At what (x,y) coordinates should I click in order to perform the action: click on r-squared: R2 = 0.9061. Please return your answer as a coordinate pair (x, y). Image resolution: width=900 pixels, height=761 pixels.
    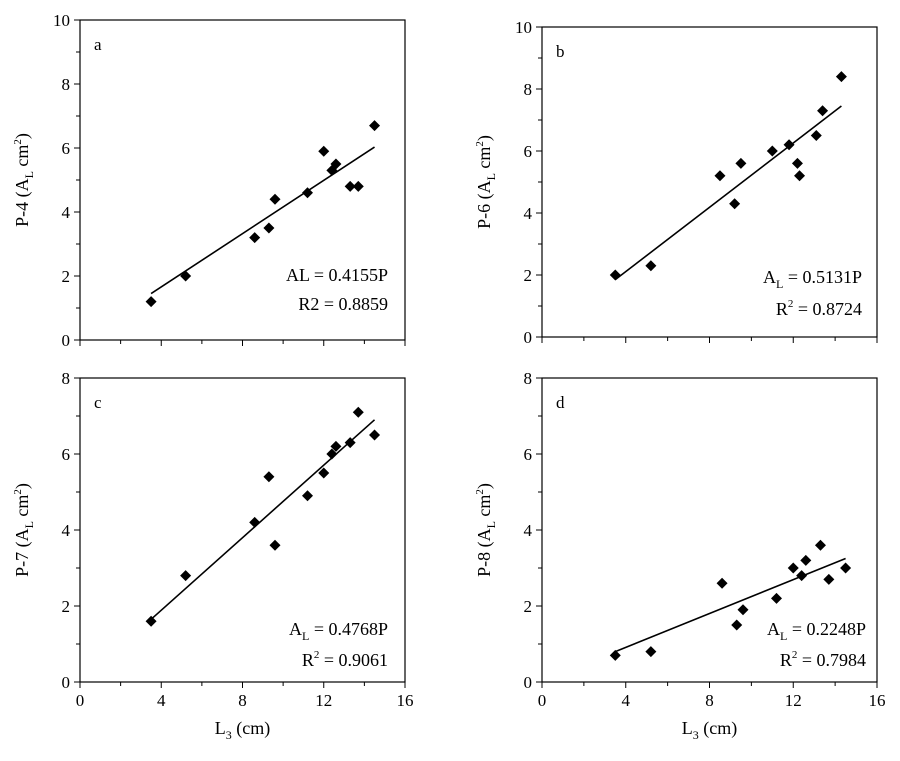
    Looking at the image, I should click on (345, 659).